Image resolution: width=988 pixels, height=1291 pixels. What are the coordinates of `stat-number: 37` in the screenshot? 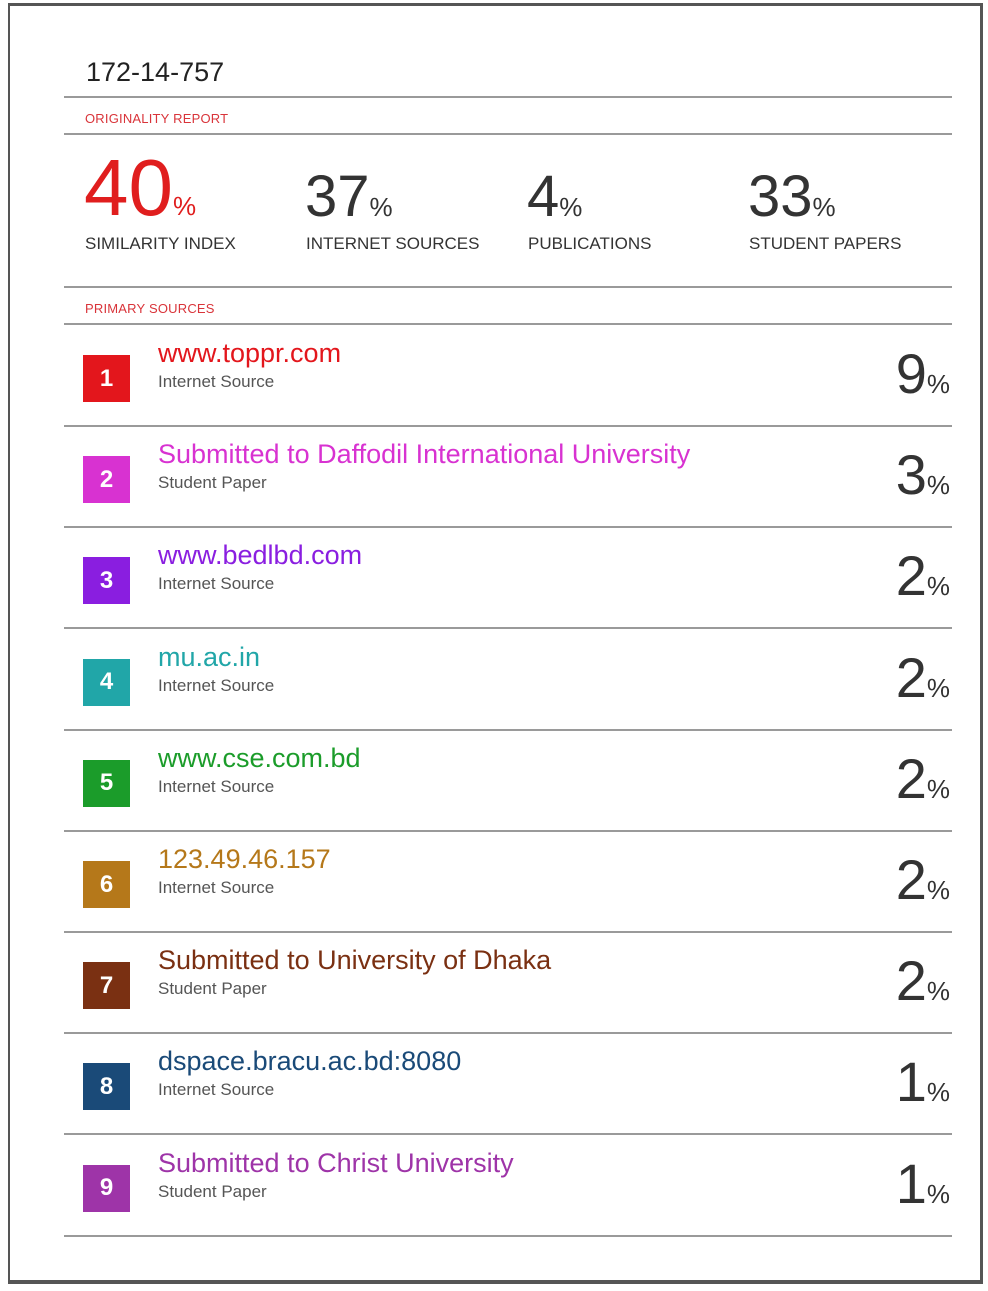 It's located at (337, 196).